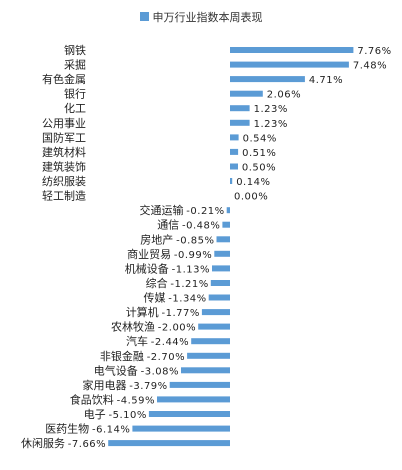 The width and height of the screenshot is (402, 470). Describe the element at coordinates (166, 357) in the screenshot. I see `data-label: -2.70%` at that location.